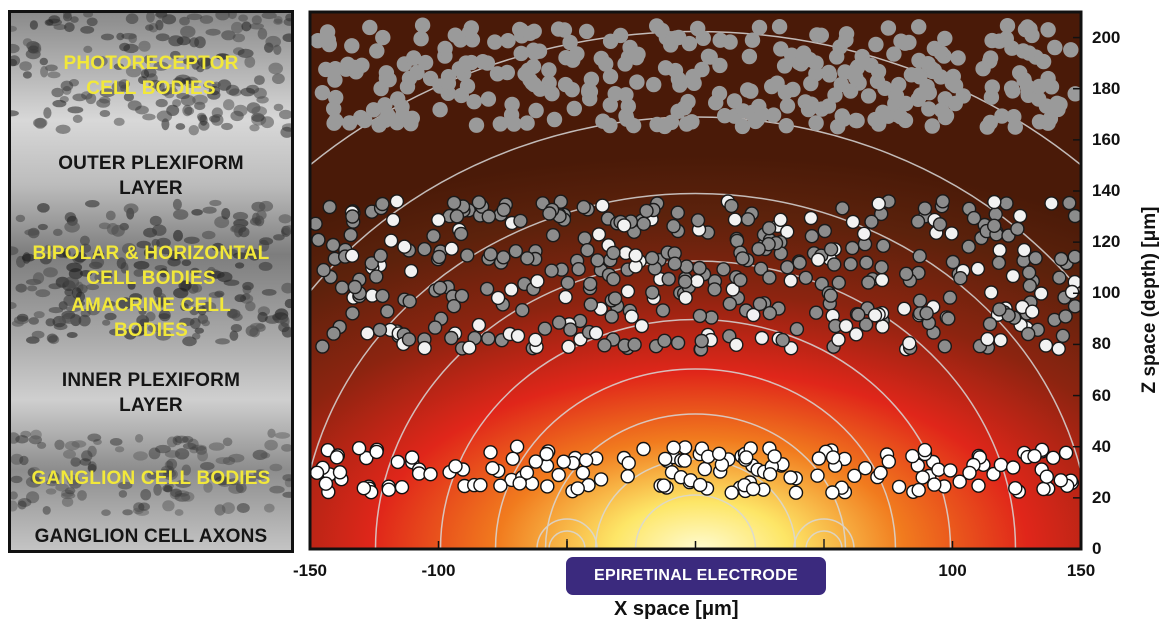  I want to click on histology-layer-label-line: BIPOLAR & HORIZONTAL, so click(151, 253).